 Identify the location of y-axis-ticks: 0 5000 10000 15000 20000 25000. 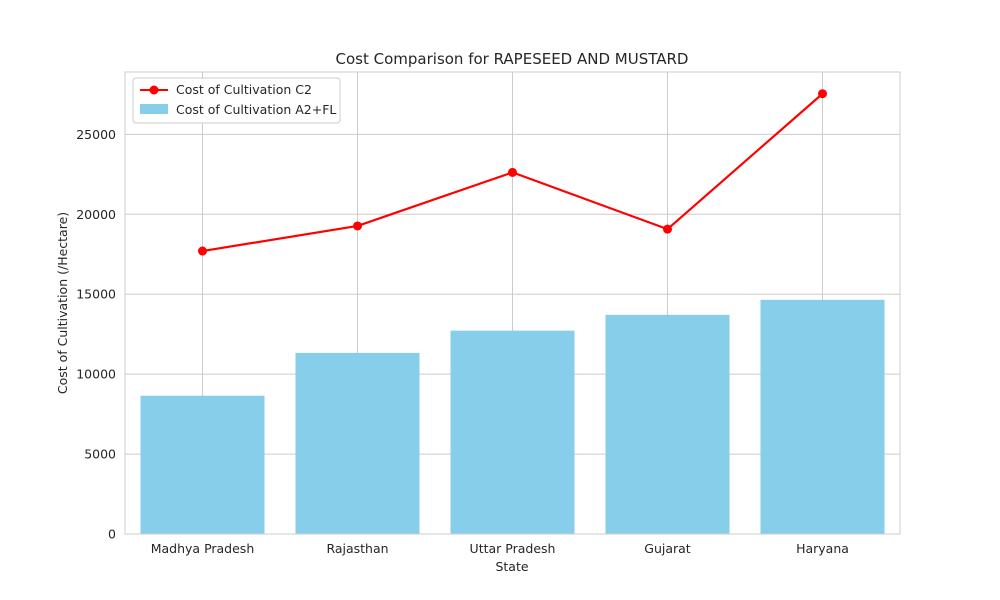
(96, 334).